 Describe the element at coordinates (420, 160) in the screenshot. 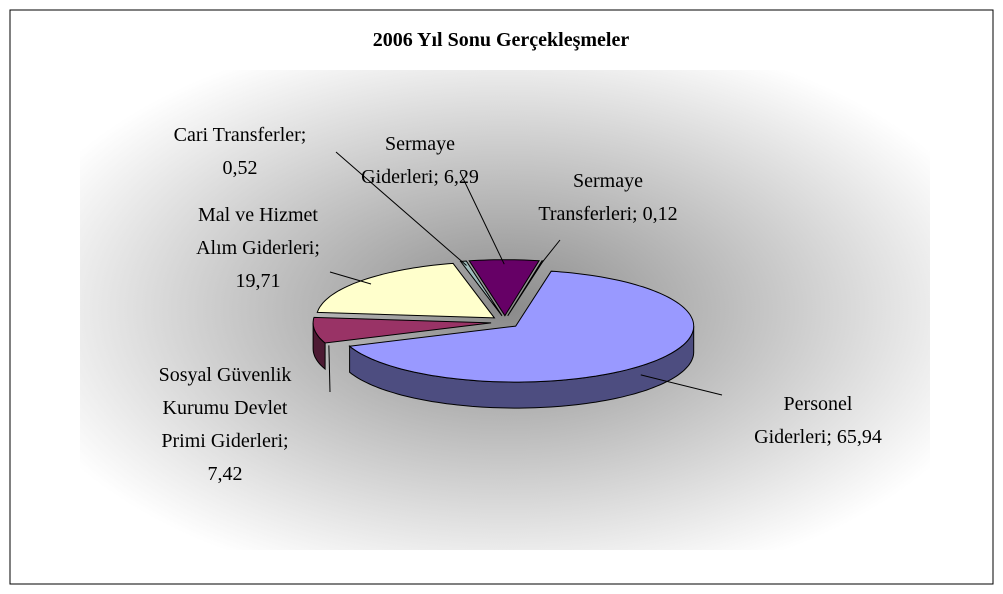

I see `data-label: Sermaye Giderleri; 6,29` at that location.